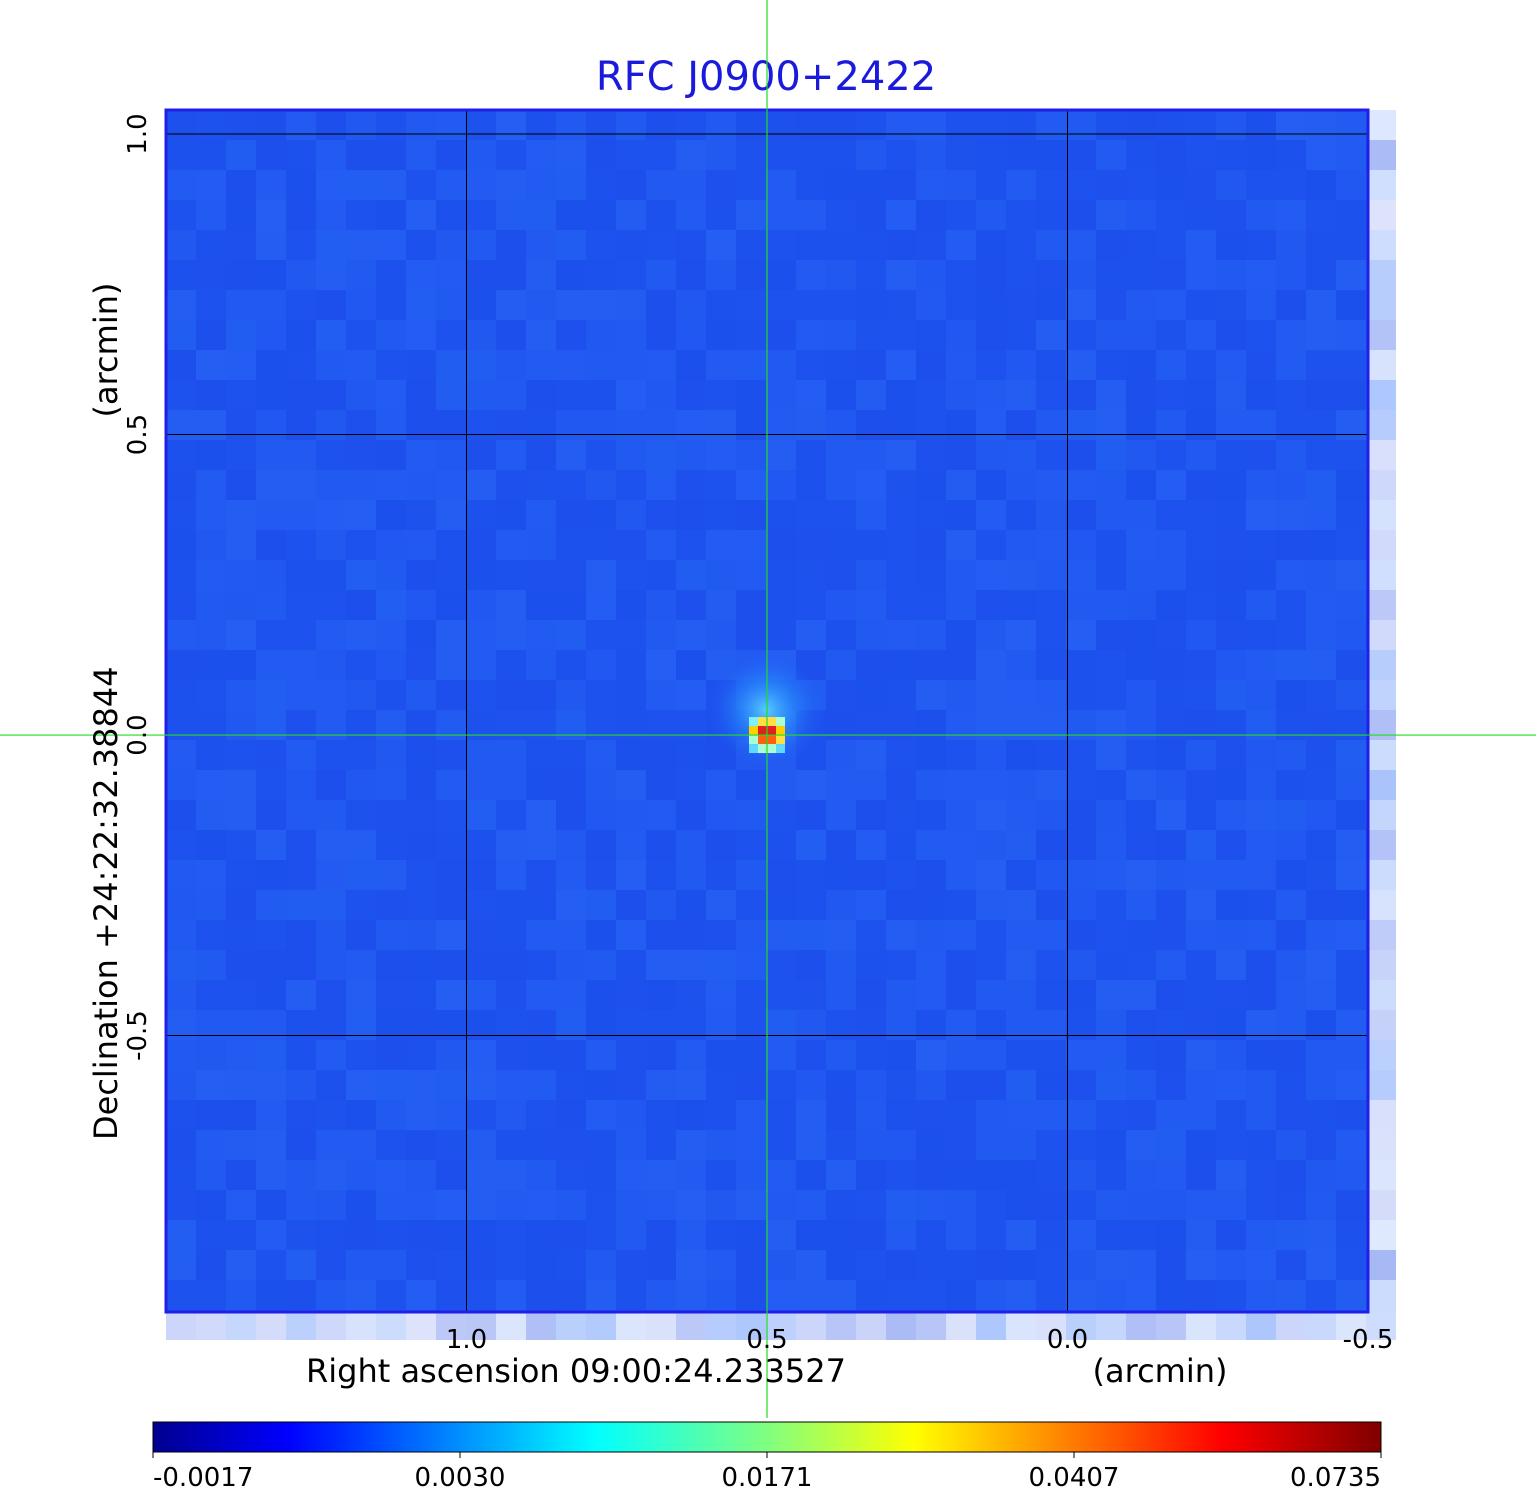  I want to click on x-tick-labels: 1.0 0.5 0.0 -0.5, so click(920, 1340).